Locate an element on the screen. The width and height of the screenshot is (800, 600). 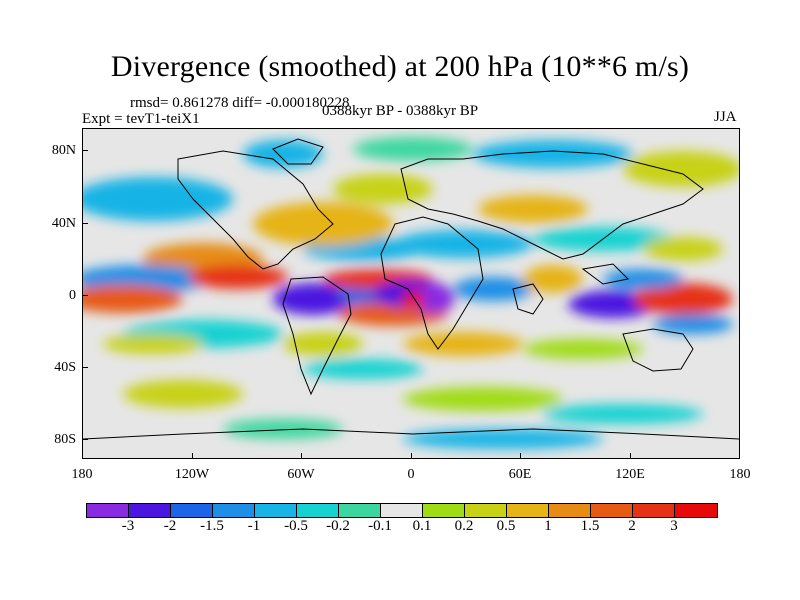
lon-label: 60E is located at coordinates (520, 474).